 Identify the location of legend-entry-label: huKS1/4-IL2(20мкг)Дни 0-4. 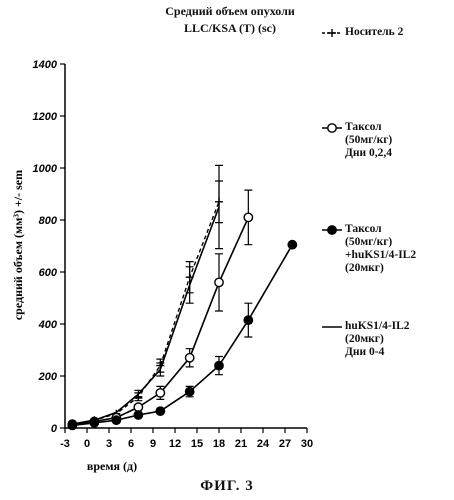
(377, 339).